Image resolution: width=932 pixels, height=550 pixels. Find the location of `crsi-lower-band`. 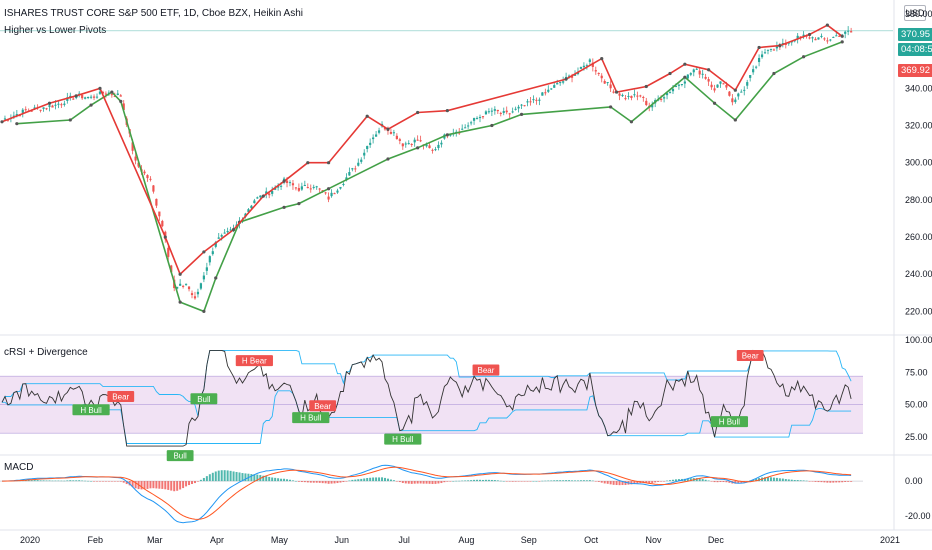

crsi-lower-band is located at coordinates (427, 417).